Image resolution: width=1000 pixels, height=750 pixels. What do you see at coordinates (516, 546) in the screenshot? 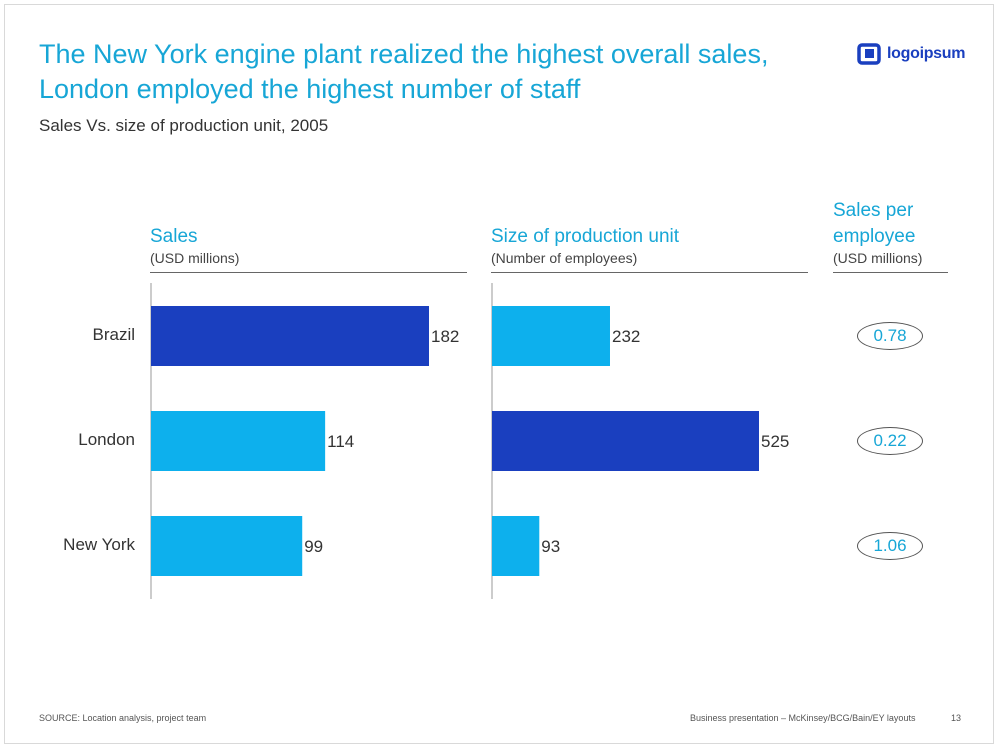
I see `employees-bar-new-york` at bounding box center [516, 546].